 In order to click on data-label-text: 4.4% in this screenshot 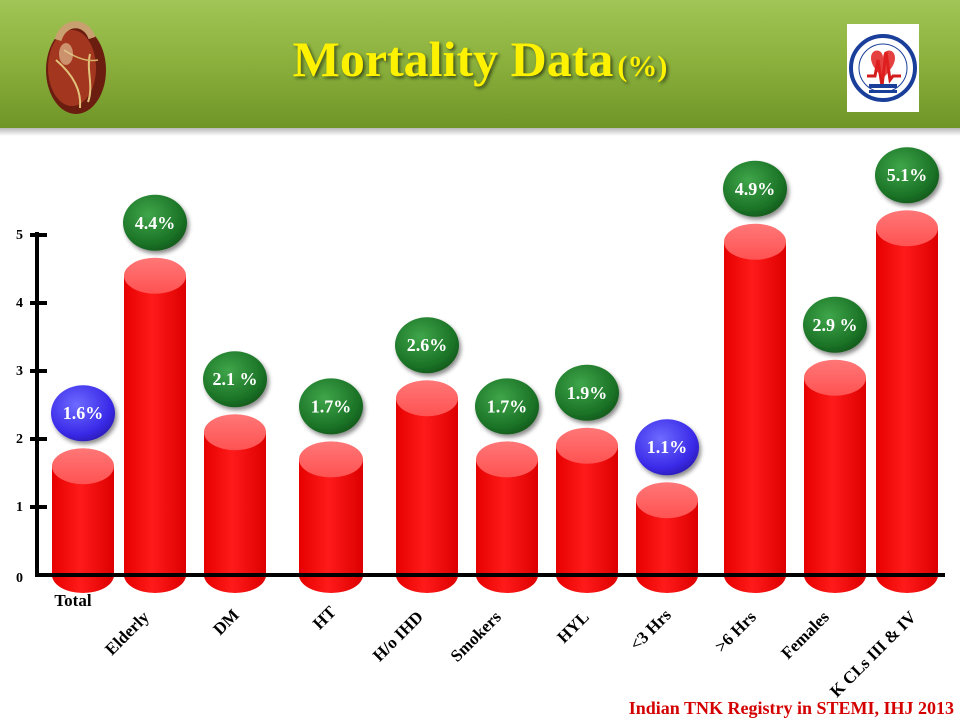, I will do `click(155, 223)`.